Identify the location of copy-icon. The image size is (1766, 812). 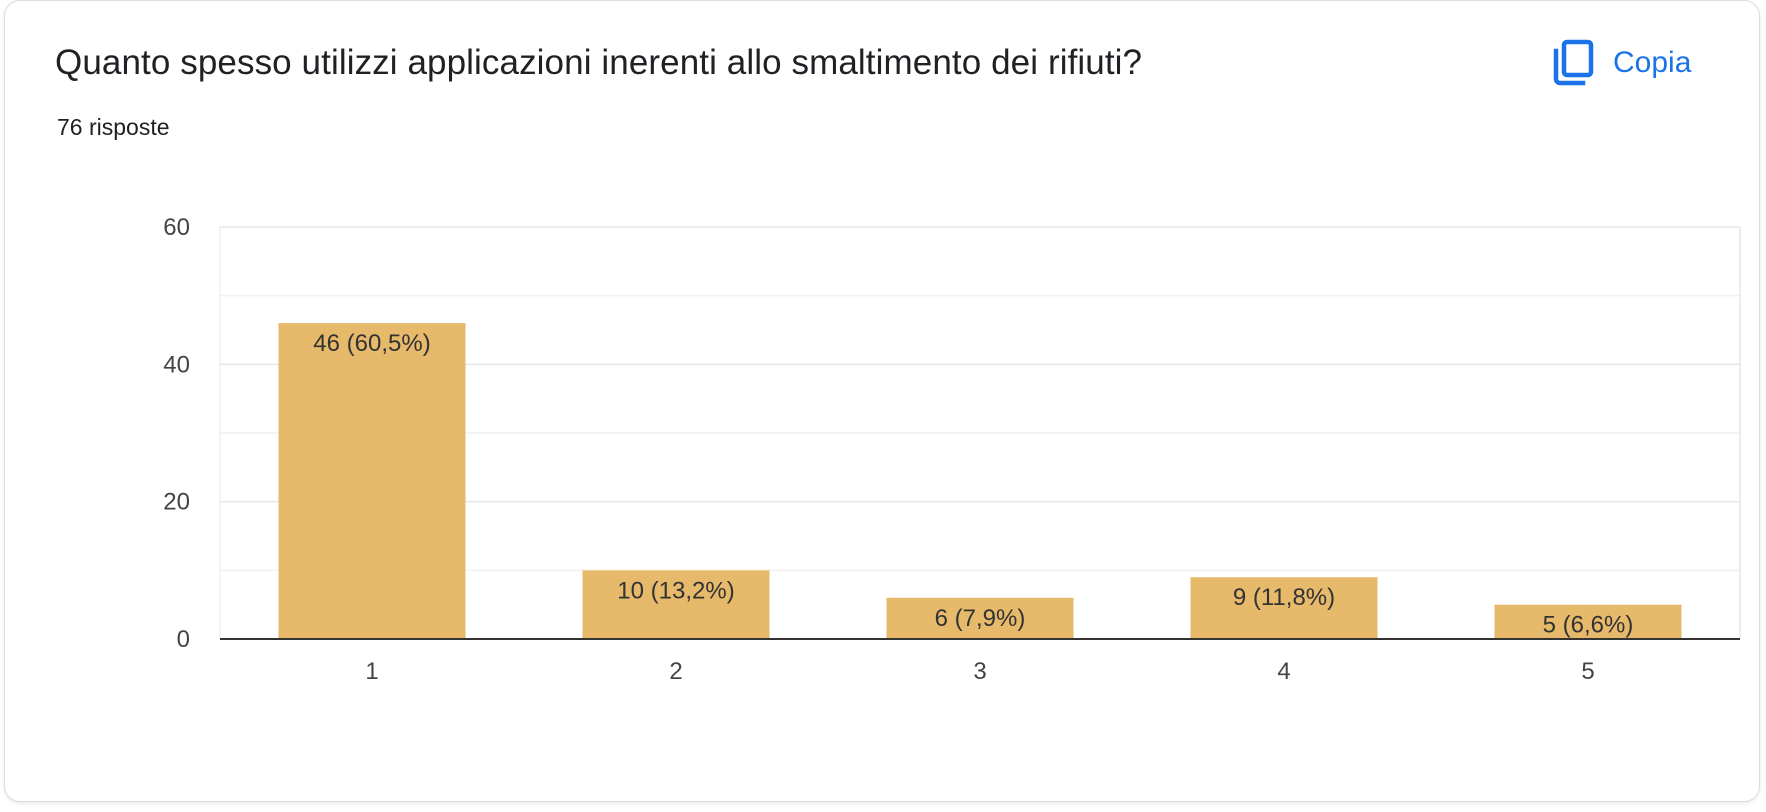
(1573, 62).